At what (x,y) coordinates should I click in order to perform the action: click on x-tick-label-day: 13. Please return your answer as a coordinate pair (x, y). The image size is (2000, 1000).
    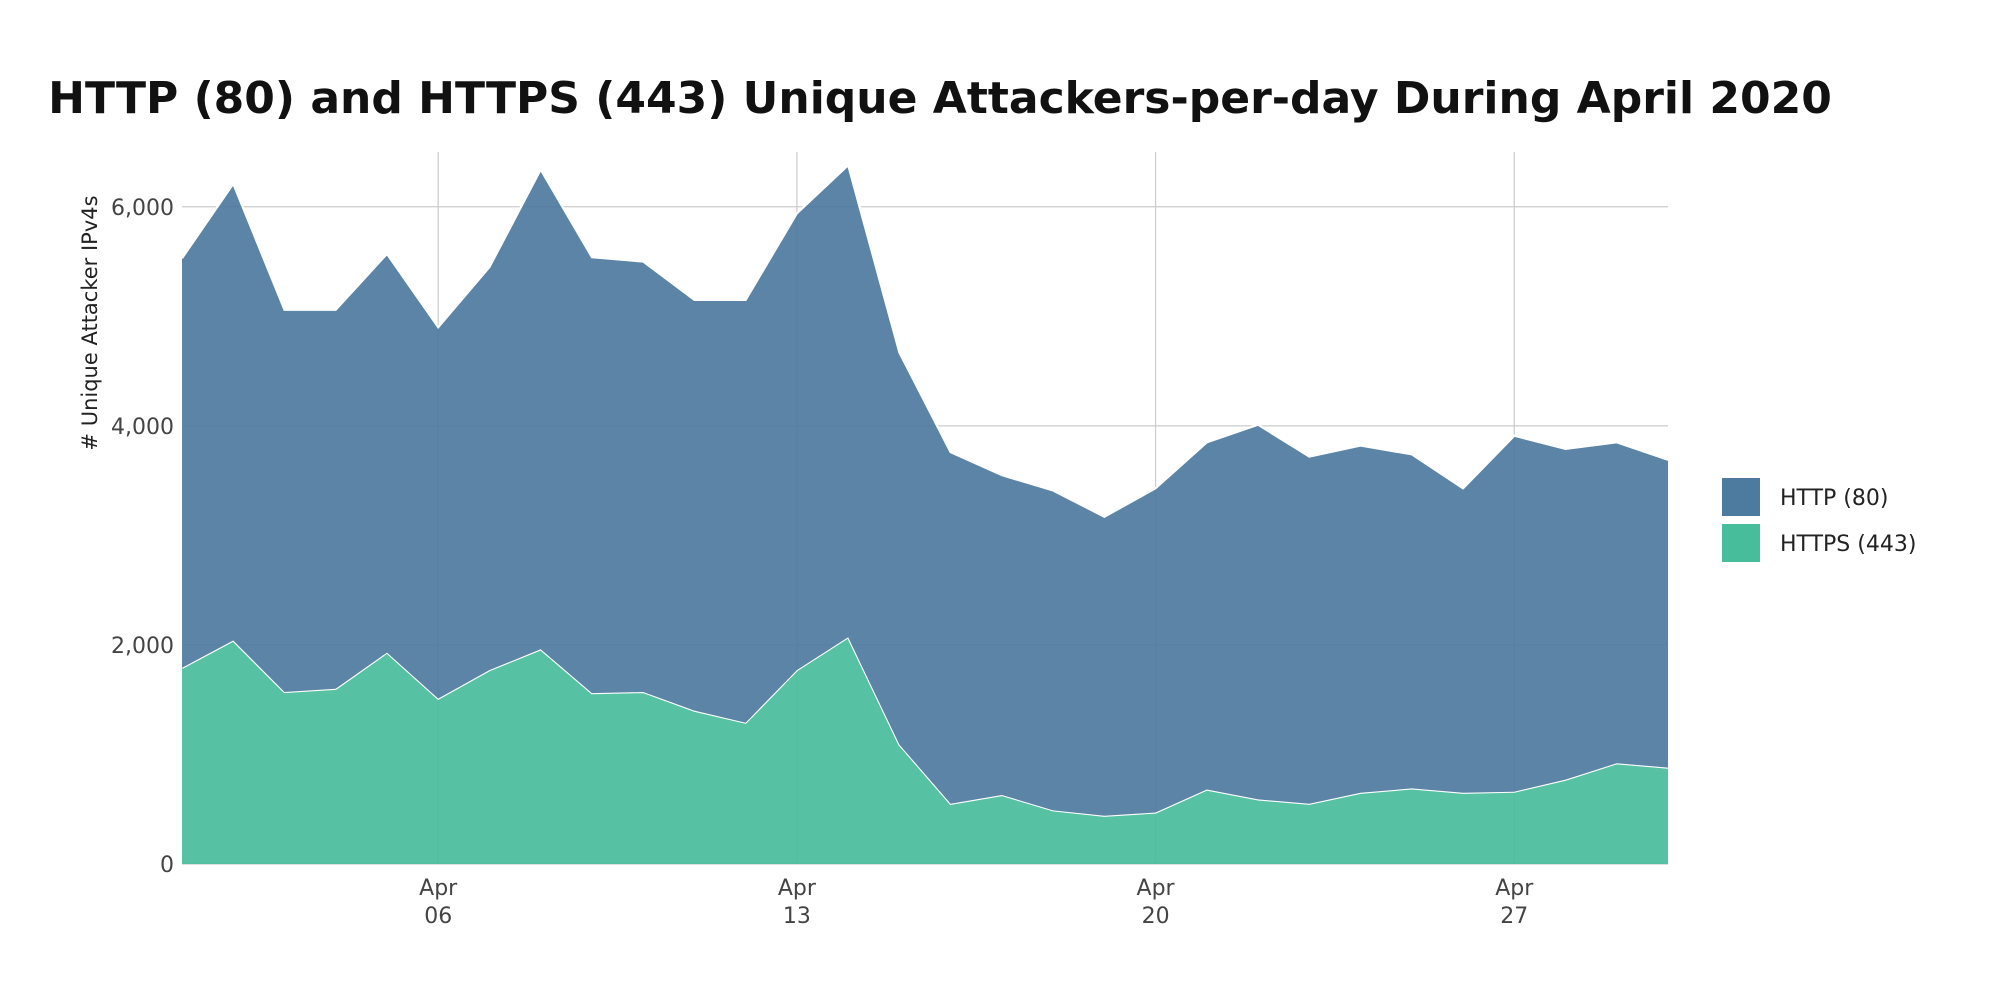
    Looking at the image, I should click on (797, 916).